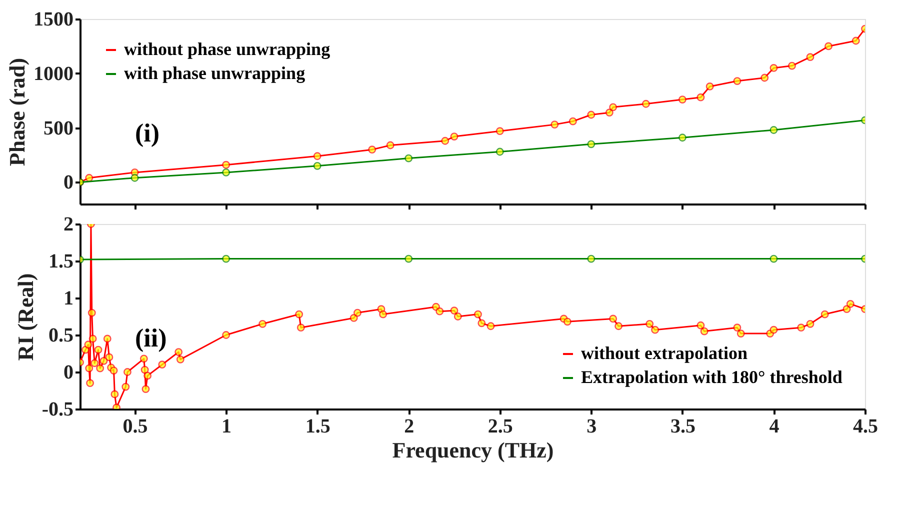 Image resolution: width=915 pixels, height=515 pixels. What do you see at coordinates (591, 427) in the screenshot?
I see `x-tick-label: 3` at bounding box center [591, 427].